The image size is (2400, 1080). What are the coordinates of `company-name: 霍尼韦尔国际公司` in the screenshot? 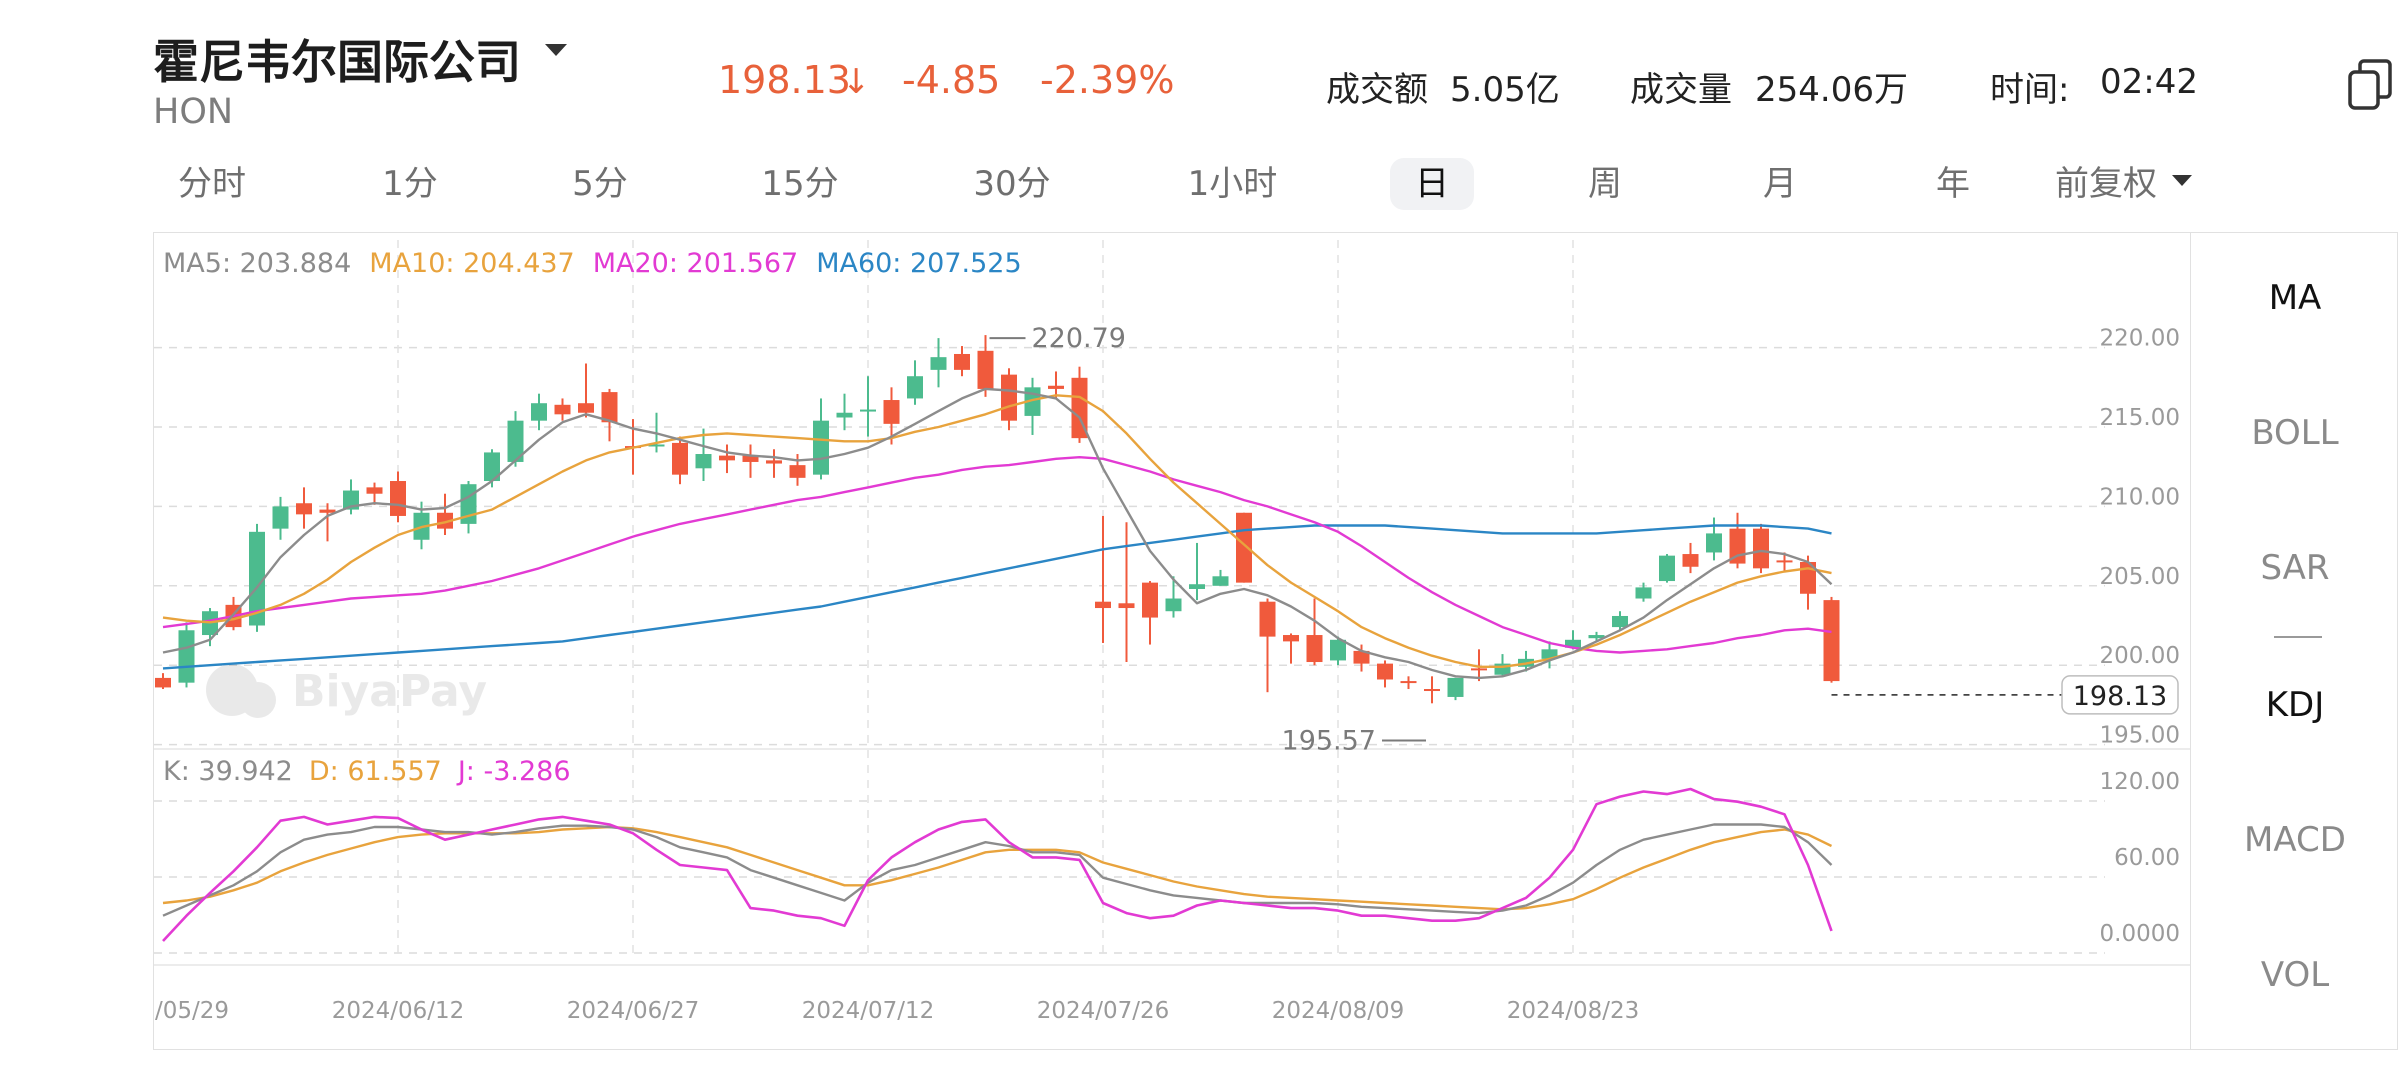 It's located at (337, 62).